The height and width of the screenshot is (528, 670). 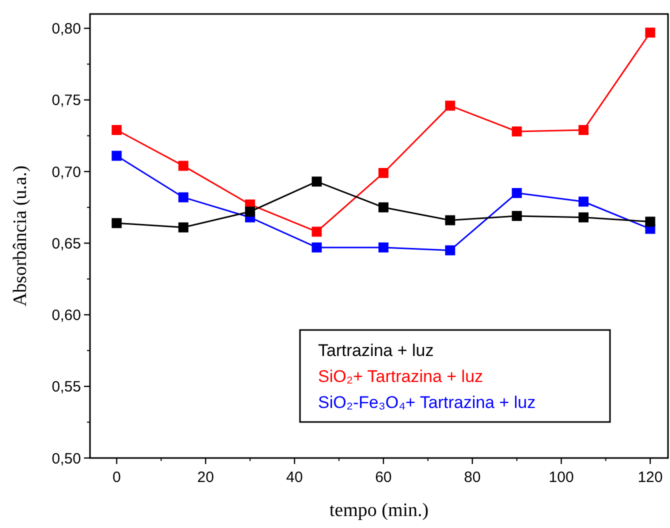 I want to click on x-tick-label: 60, so click(x=383, y=477).